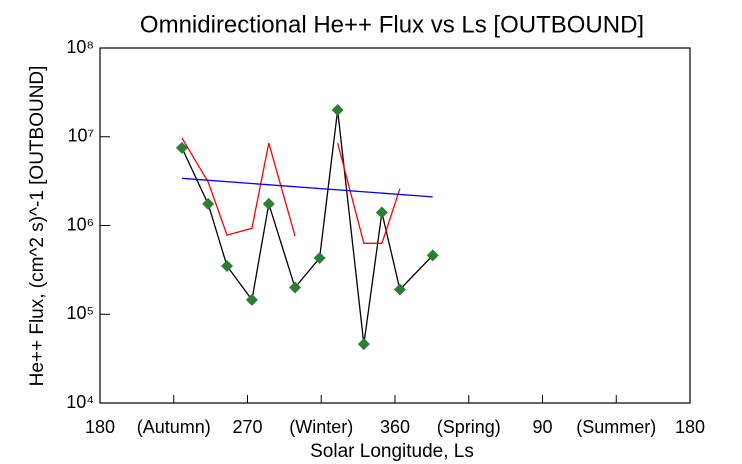 This screenshot has width=742, height=464. Describe the element at coordinates (37, 226) in the screenshot. I see `y-axis-label: He++ Flux, (cm^2 s)^-1 [OUTBOUND]` at that location.